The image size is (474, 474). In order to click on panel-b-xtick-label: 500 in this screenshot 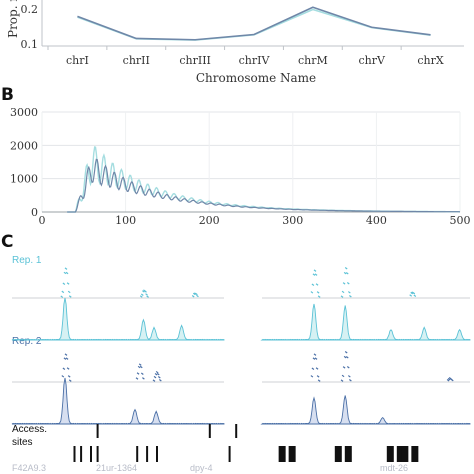, I will do `click(460, 220)`.